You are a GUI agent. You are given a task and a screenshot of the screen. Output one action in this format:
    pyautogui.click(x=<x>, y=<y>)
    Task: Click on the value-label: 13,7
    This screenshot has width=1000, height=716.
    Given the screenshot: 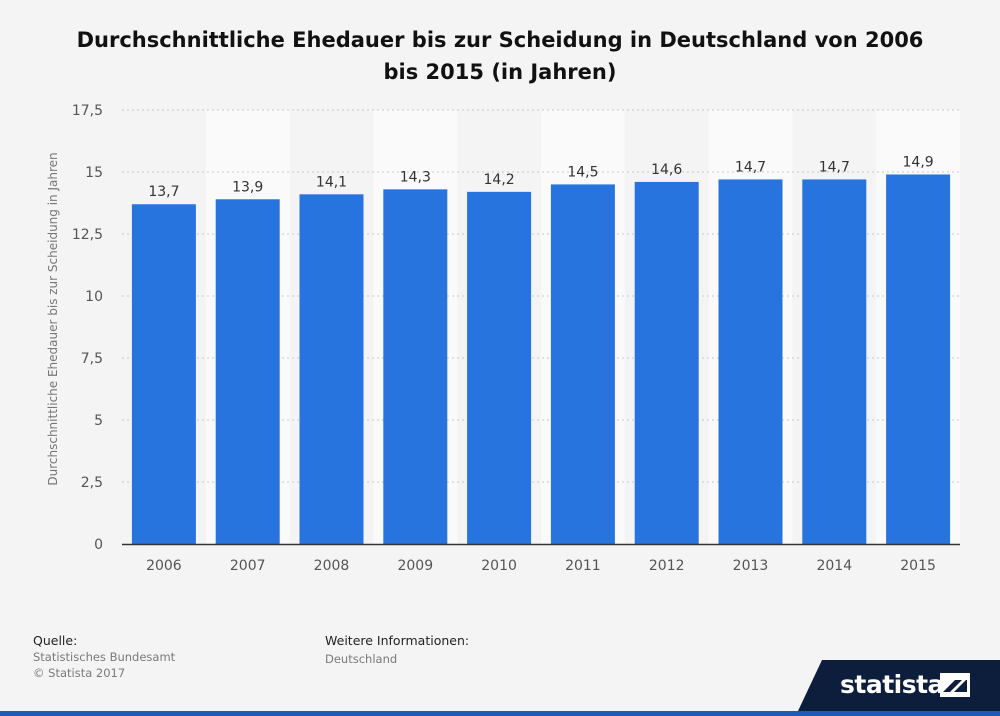 What is the action you would take?
    pyautogui.click(x=163, y=192)
    